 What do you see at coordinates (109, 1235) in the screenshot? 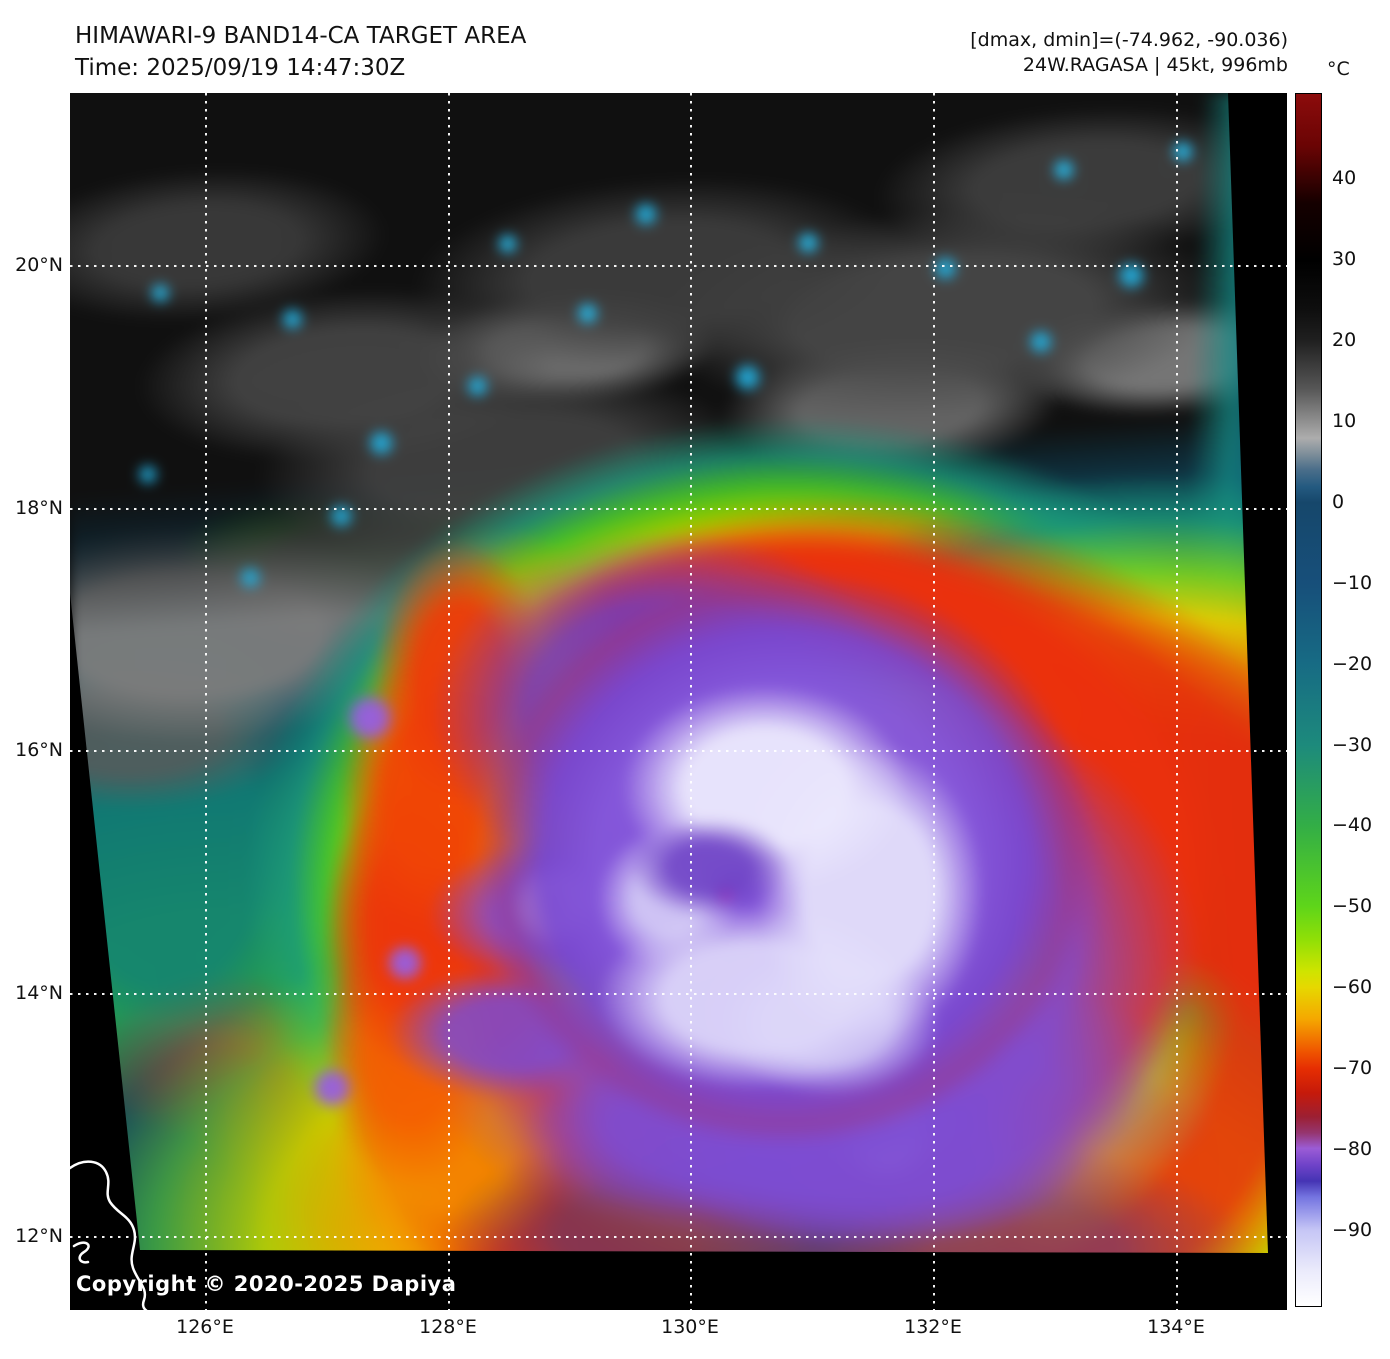
I see `coastline` at bounding box center [109, 1235].